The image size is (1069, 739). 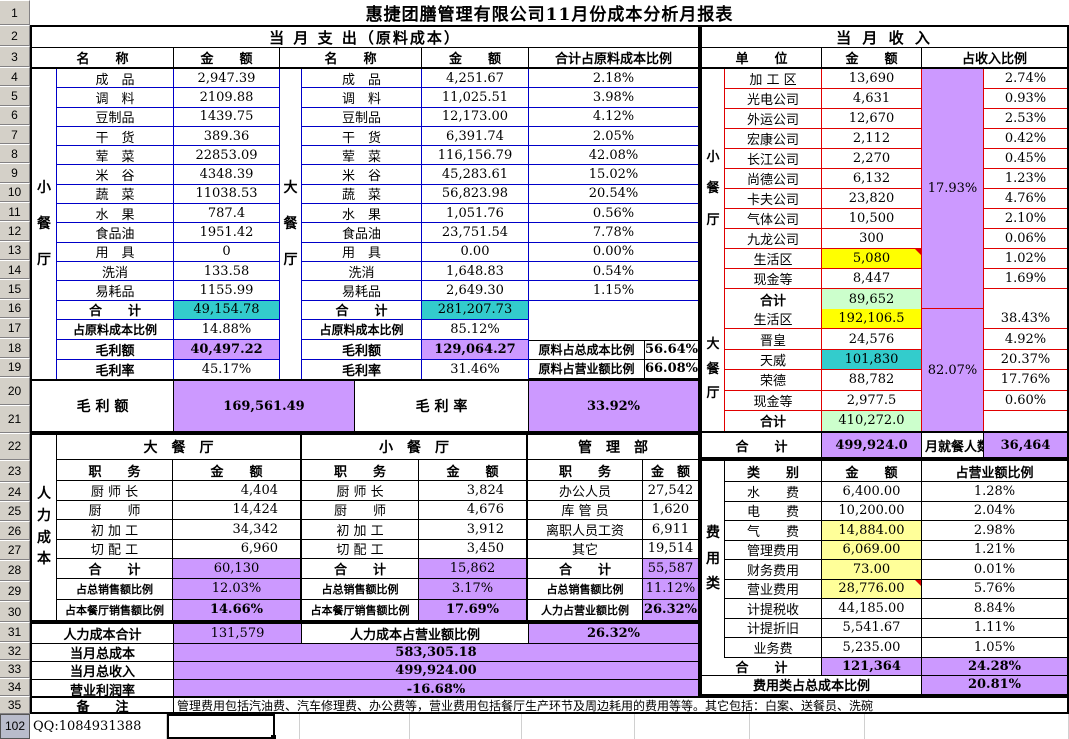 I want to click on fee-name-cell: 计提折旧, so click(x=773, y=628).